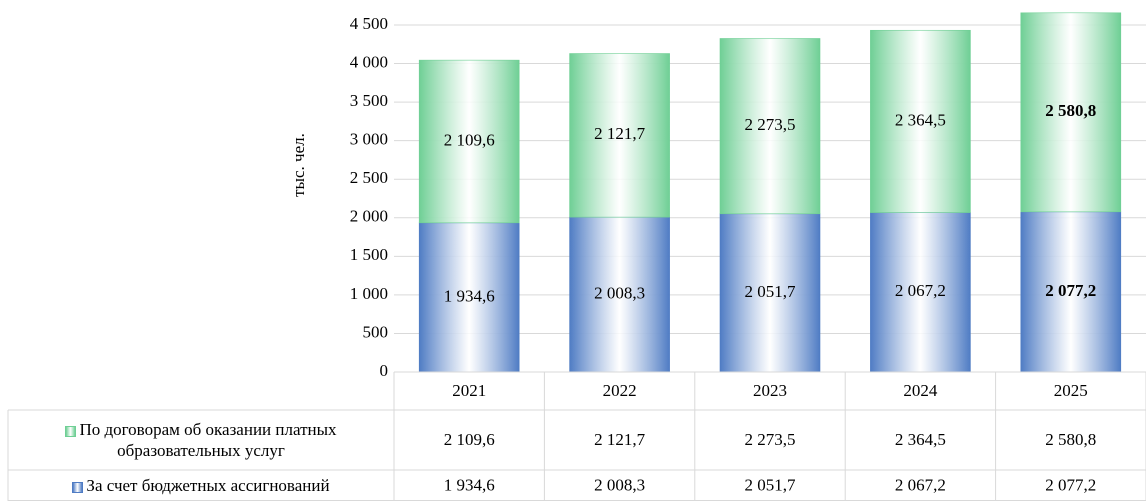 This screenshot has height=501, width=1146. What do you see at coordinates (619, 292) in the screenshot?
I see `data-label: 2 008,3` at bounding box center [619, 292].